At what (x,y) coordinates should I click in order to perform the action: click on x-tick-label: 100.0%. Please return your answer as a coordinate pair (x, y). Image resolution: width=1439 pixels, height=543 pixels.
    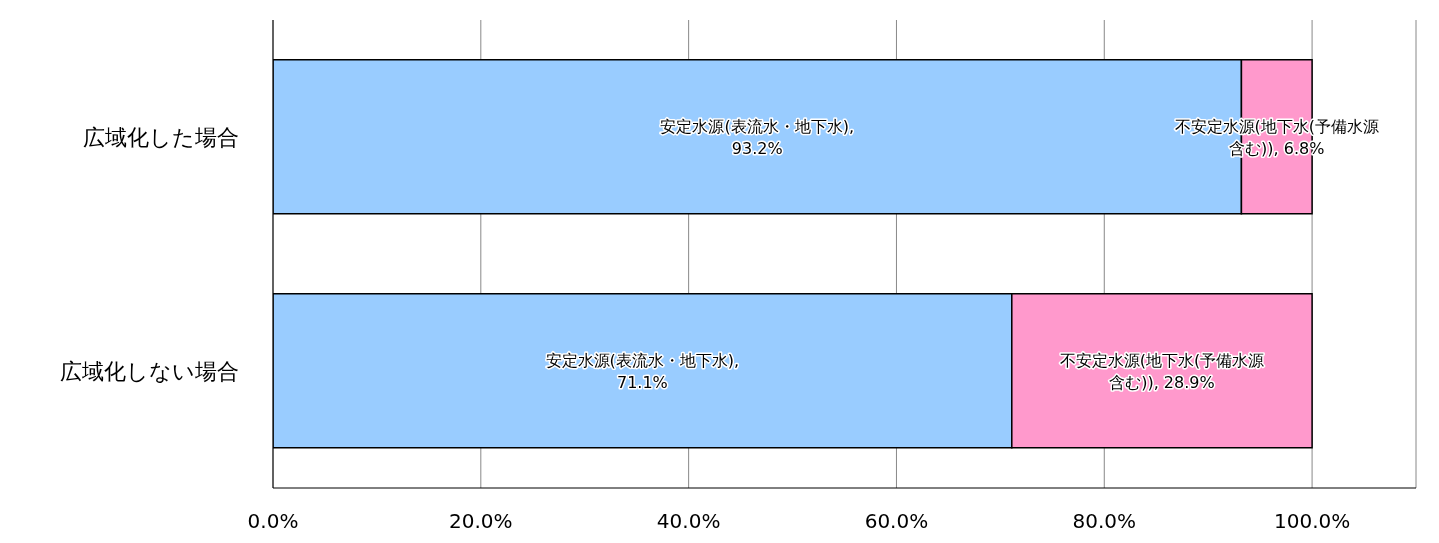
    Looking at the image, I should click on (1312, 521).